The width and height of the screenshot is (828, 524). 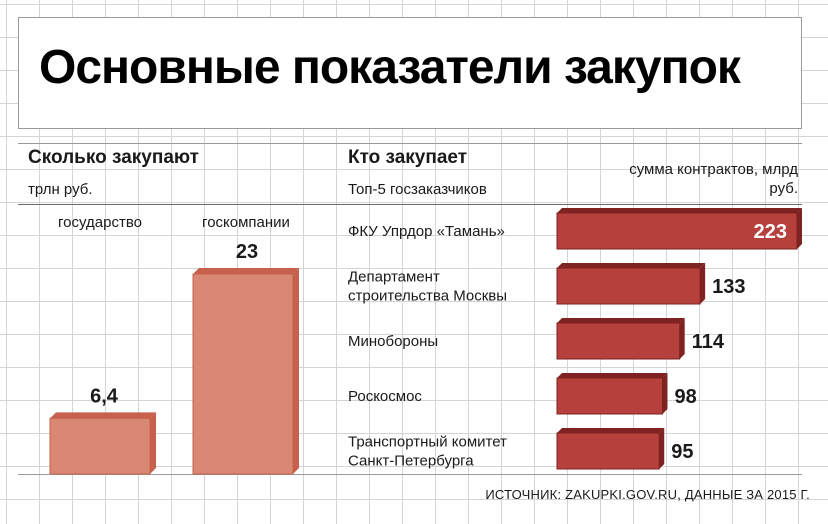 What do you see at coordinates (394, 277) in the screenshot?
I see `right-category-label-1-0: Департамент` at bounding box center [394, 277].